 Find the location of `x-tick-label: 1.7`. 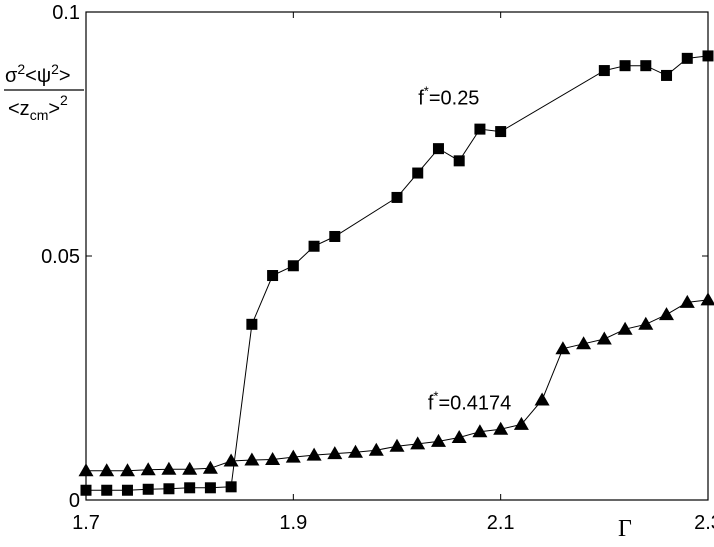

x-tick-label: 1.7 is located at coordinates (86, 523).